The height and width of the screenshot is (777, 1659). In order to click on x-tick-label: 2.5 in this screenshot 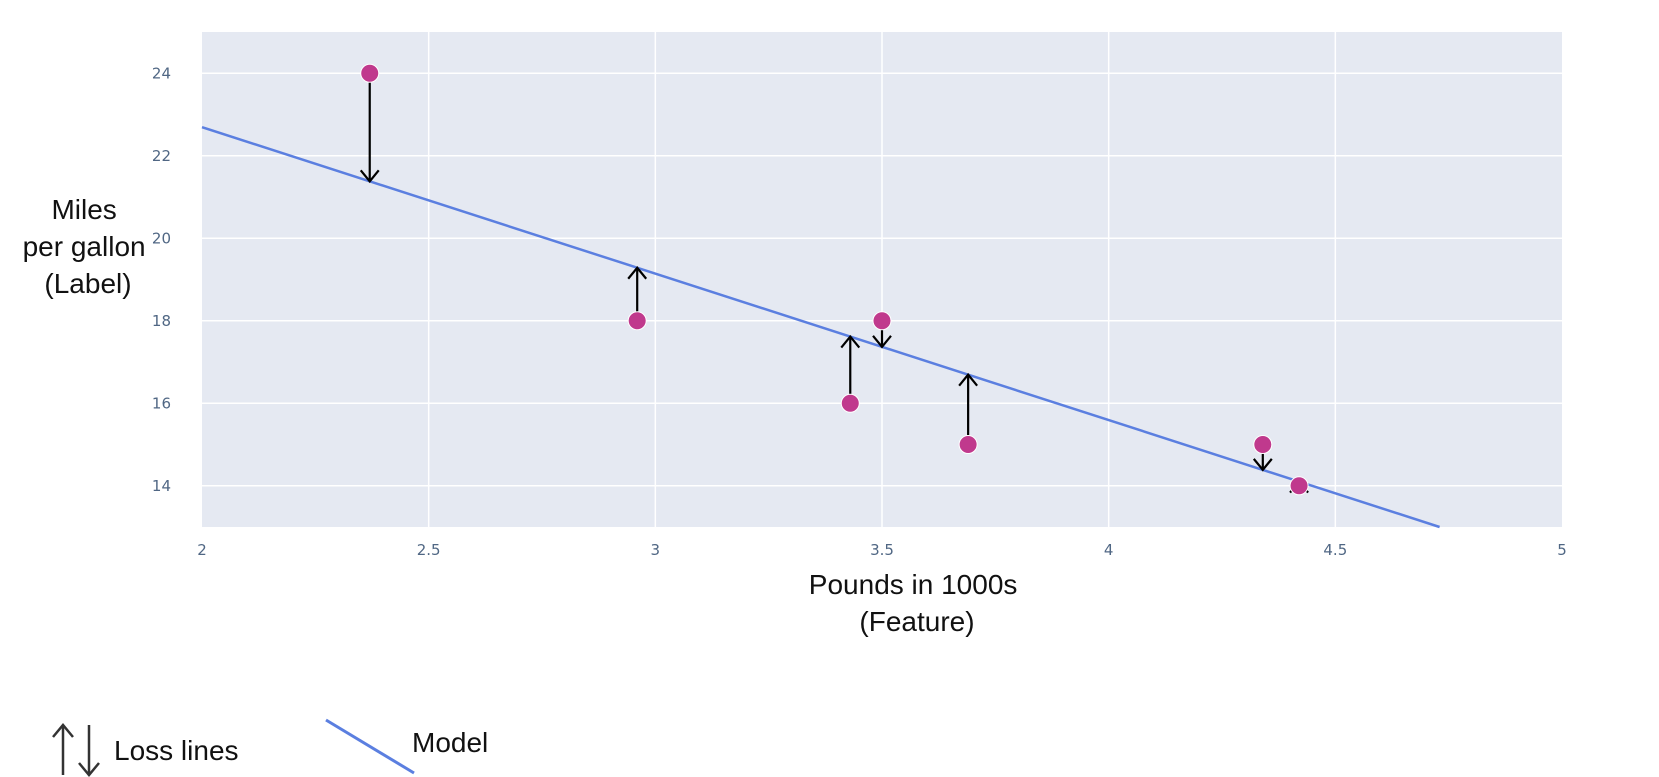, I will do `click(429, 550)`.